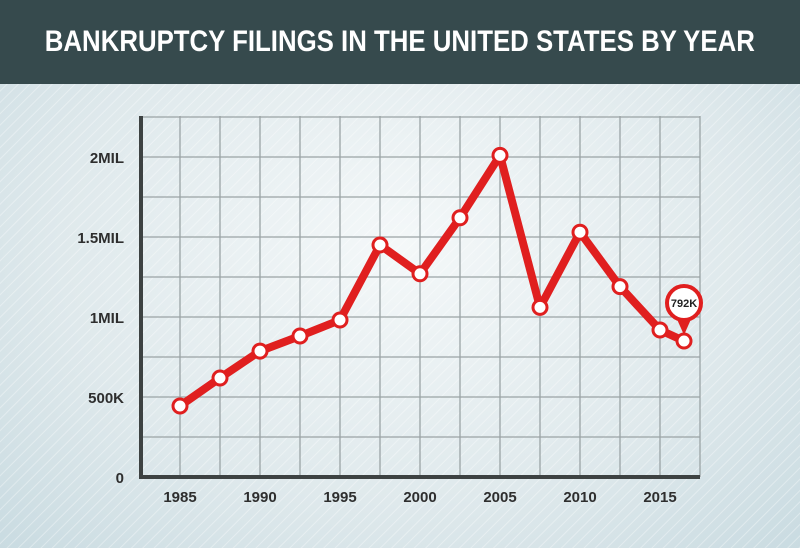 The image size is (800, 548). I want to click on annotation-bubble, so click(684, 303).